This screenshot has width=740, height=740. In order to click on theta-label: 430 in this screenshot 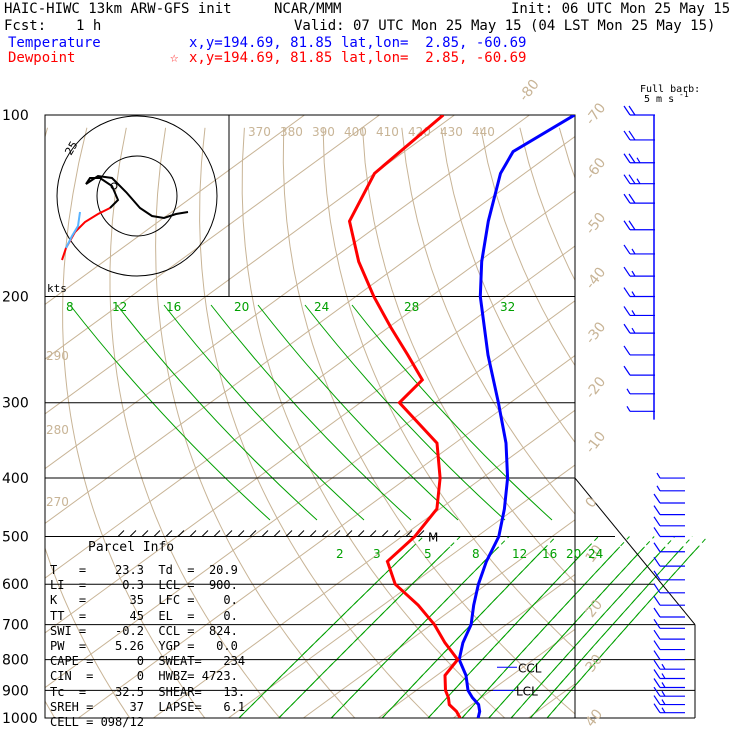, I will do `click(451, 132)`.